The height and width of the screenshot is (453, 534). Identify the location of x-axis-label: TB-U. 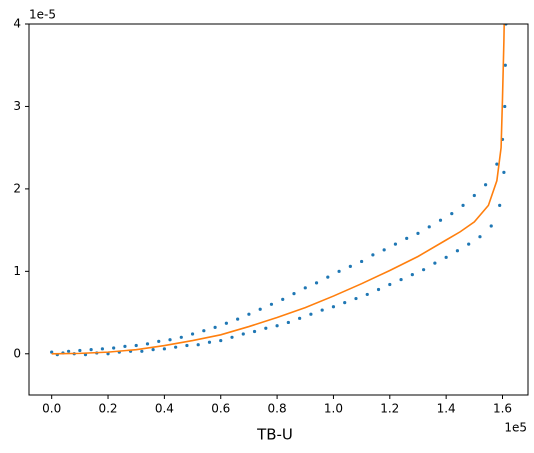
(274, 435).